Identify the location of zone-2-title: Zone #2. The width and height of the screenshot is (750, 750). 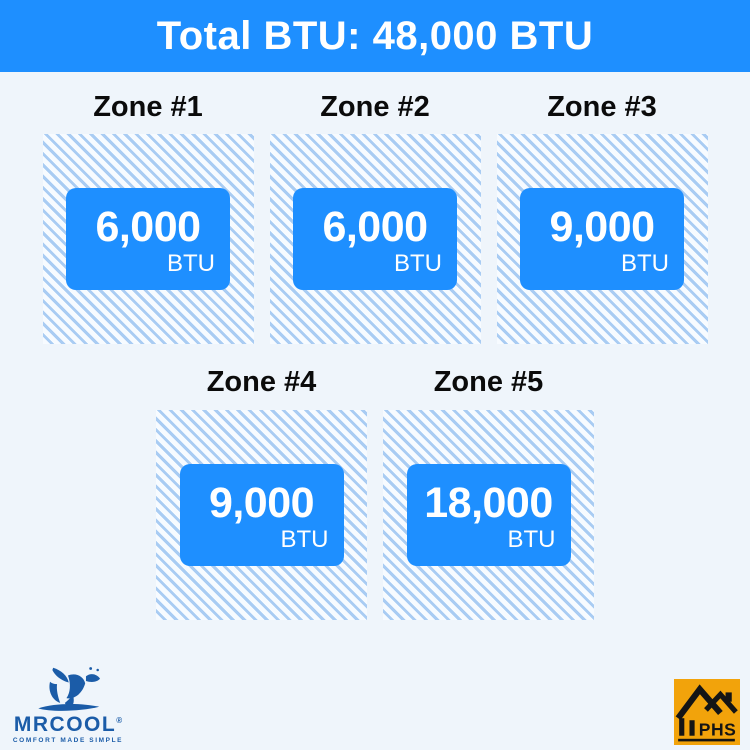
(375, 107).